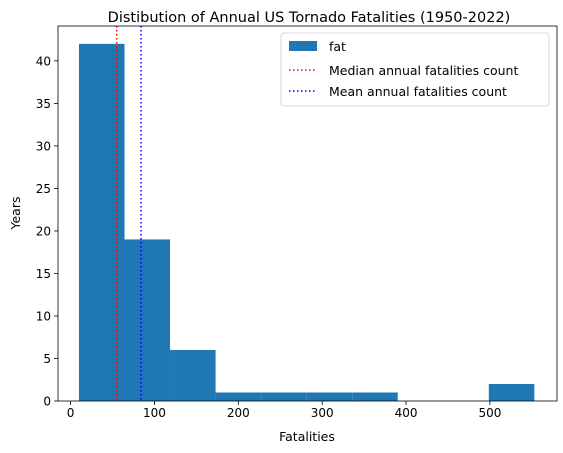  I want to click on y-tick-label: 10, so click(43, 316).